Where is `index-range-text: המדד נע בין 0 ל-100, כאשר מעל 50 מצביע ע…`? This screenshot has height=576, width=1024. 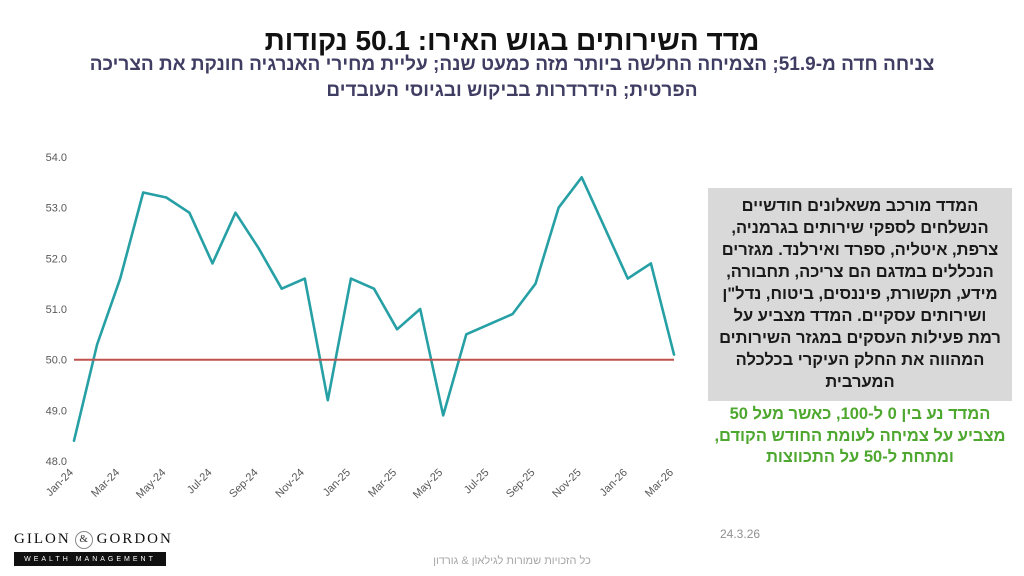
index-range-text: המדד נע בין 0 ל-100, כאשר מעל 50 מצביע ע… is located at coordinates (860, 436).